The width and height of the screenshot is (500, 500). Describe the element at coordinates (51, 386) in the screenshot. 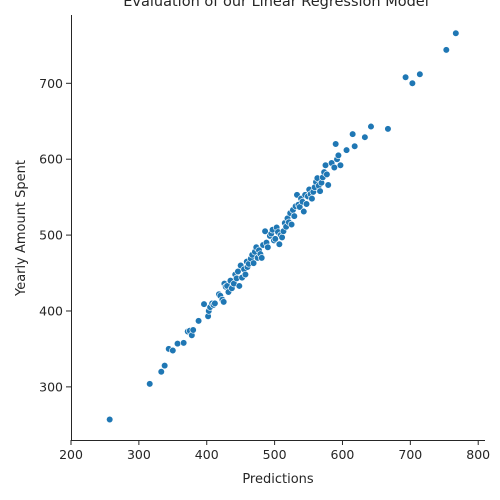

I see `y-tick-label-0: 300` at that location.